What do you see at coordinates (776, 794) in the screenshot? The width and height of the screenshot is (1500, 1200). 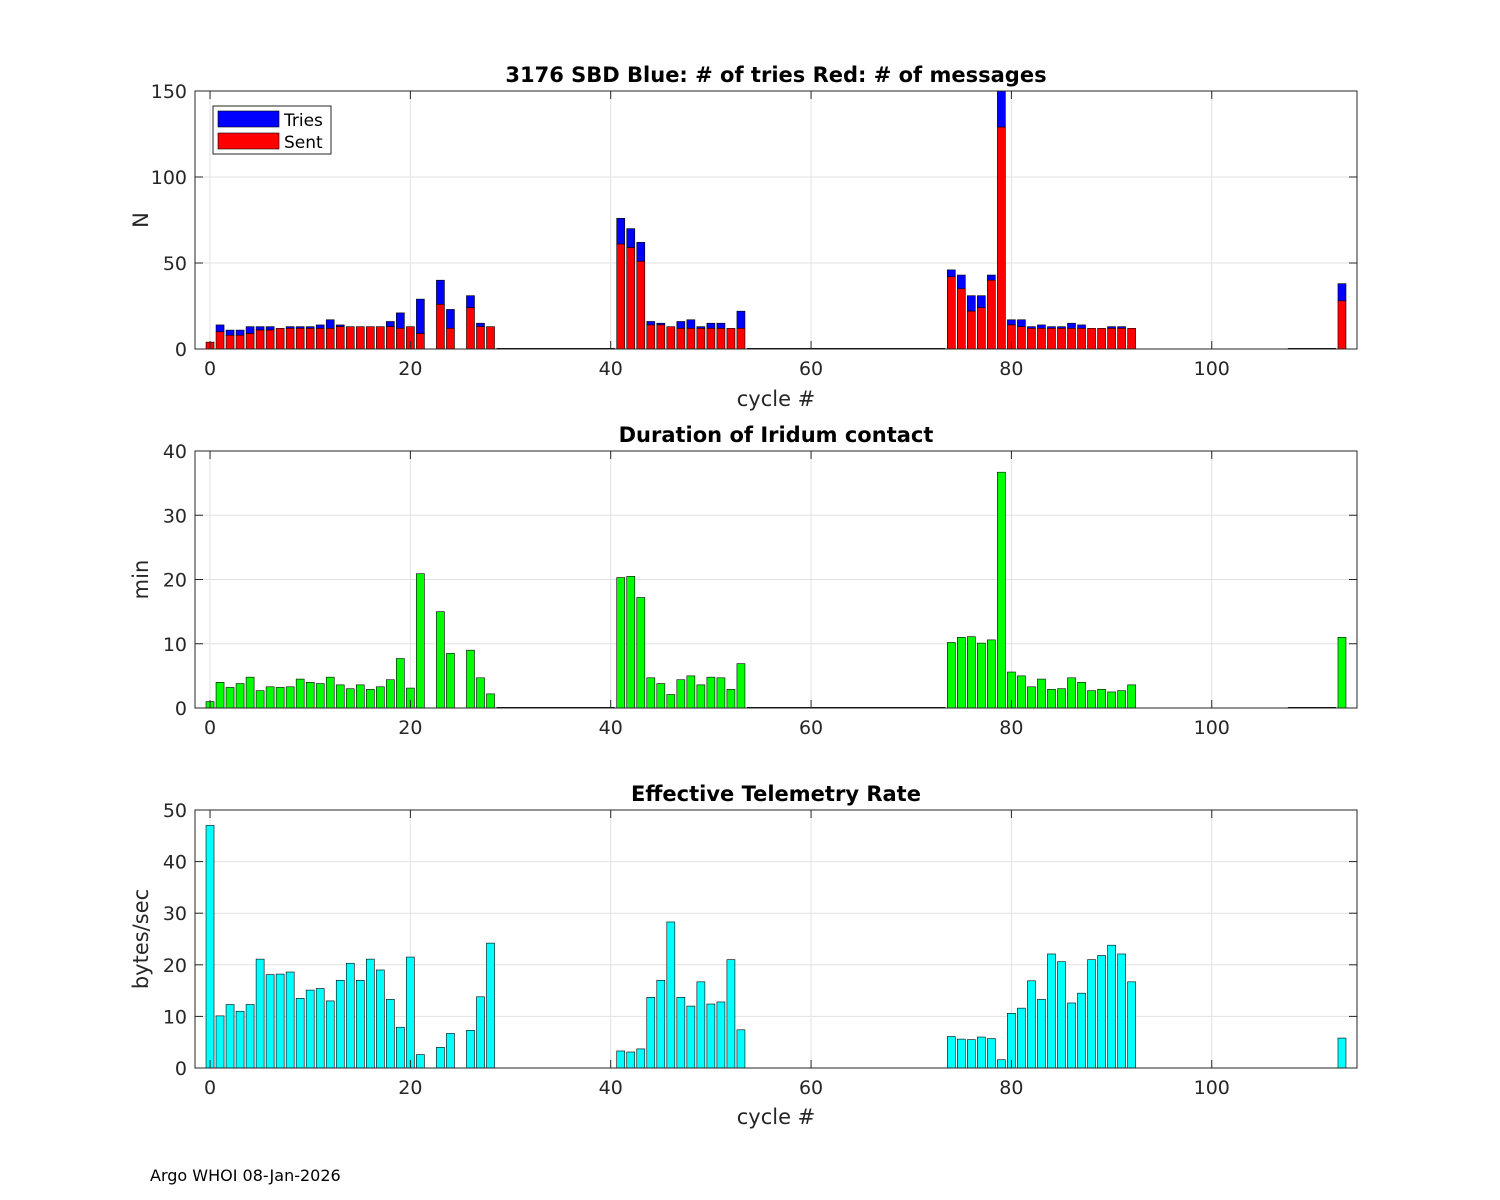 I see `chart-title: Effective Telemetry Rate` at bounding box center [776, 794].